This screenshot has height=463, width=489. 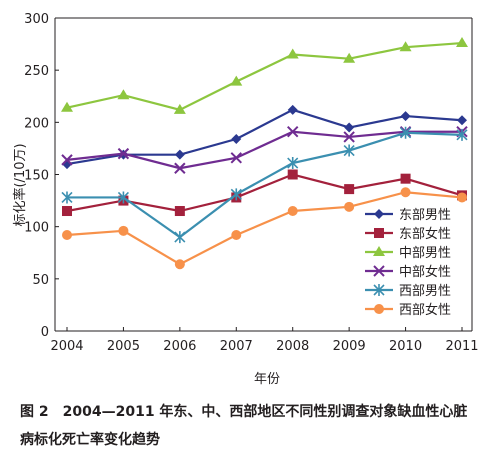 What do you see at coordinates (34, 412) in the screenshot?
I see `figure-number: 图 2` at bounding box center [34, 412].